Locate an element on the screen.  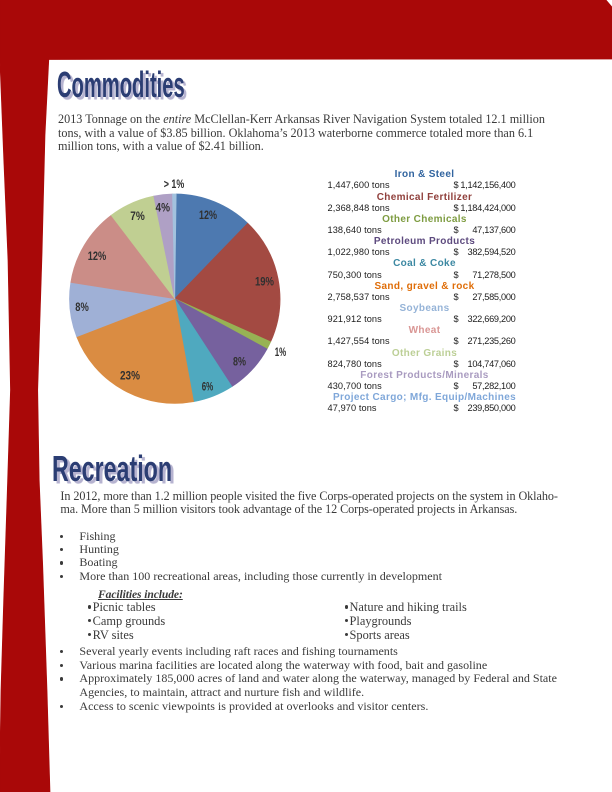
svg-text: > 1% is located at coordinates (174, 185).